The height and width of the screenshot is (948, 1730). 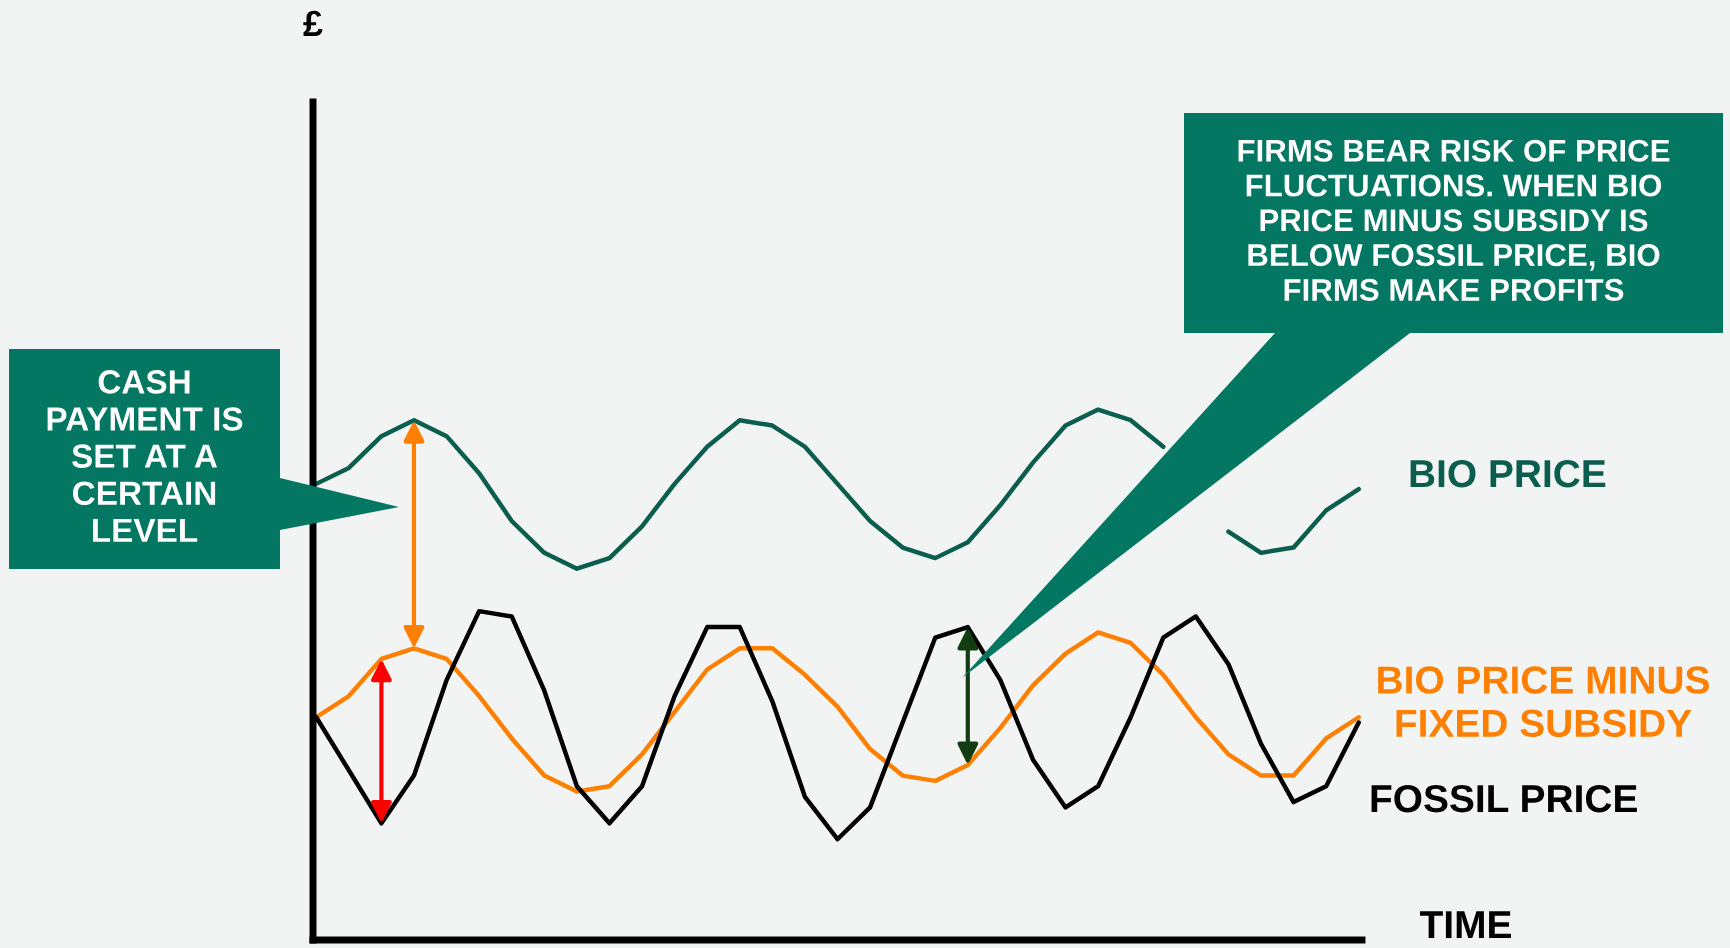 I want to click on series-label: FOSSIL PRICE, so click(x=1504, y=798).